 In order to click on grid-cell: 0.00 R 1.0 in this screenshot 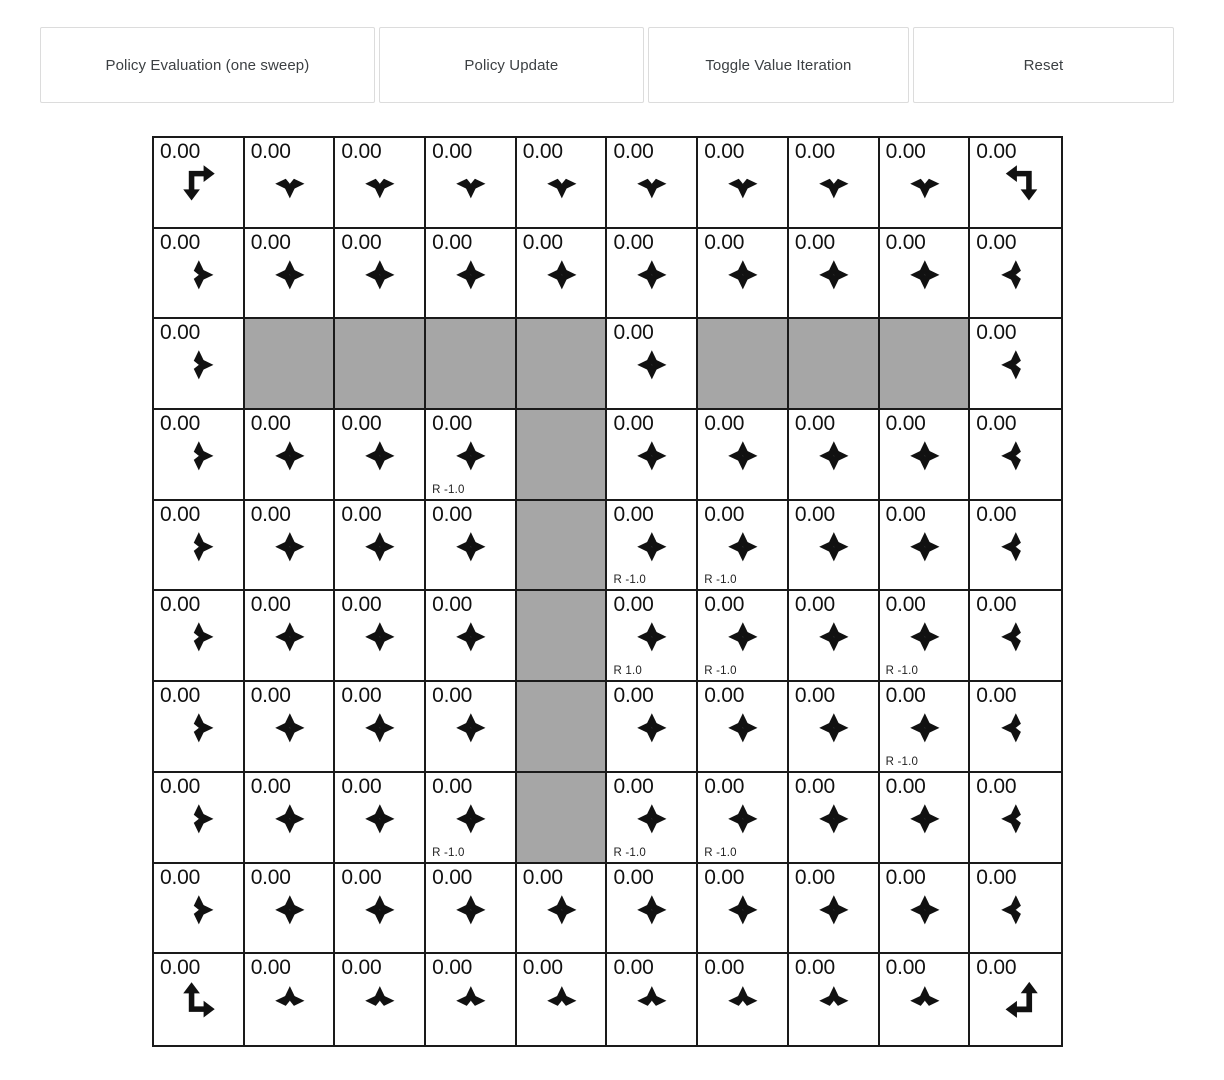, I will do `click(653, 637)`.